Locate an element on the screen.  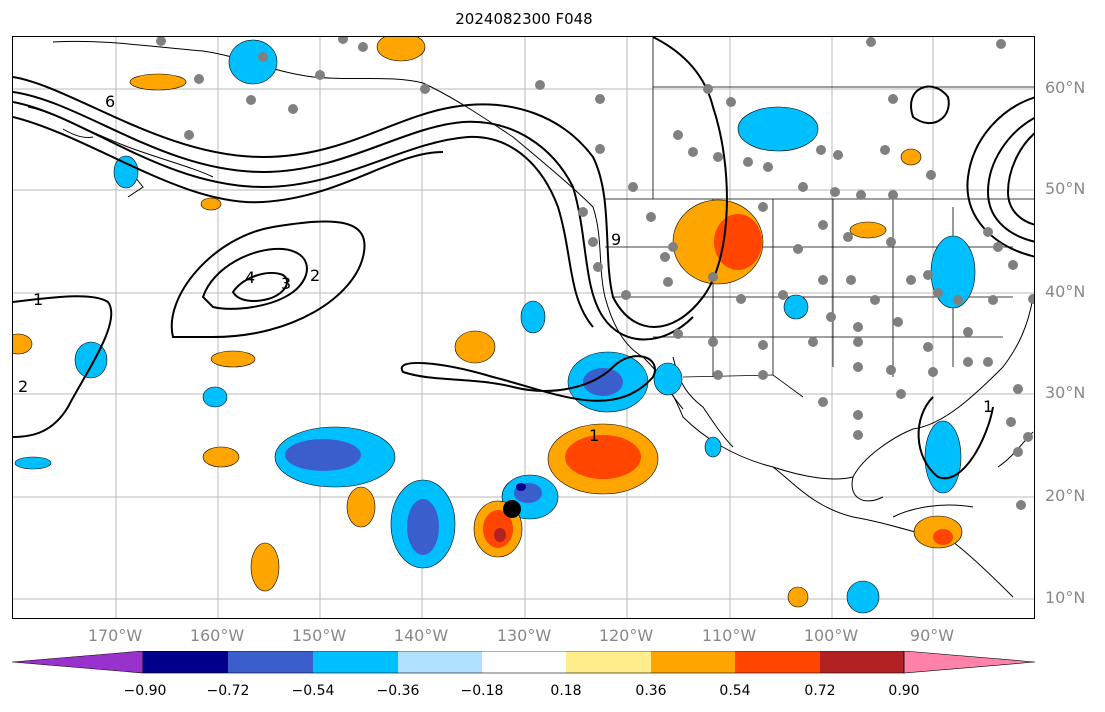
colorbar-tick: −0.36 is located at coordinates (398, 691).